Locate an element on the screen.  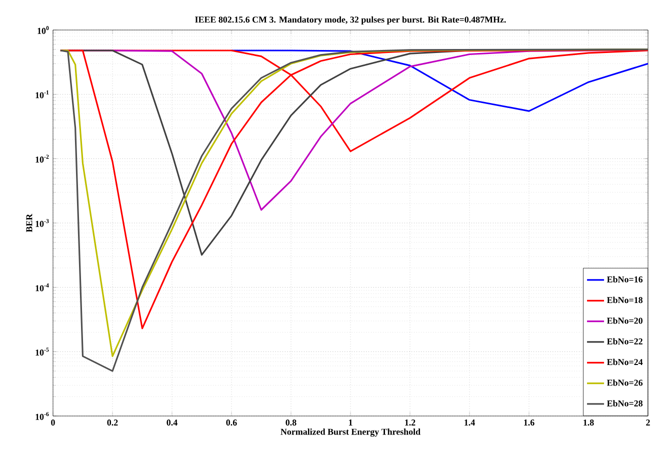
legend-label: EbNo=22 is located at coordinates (624, 341).